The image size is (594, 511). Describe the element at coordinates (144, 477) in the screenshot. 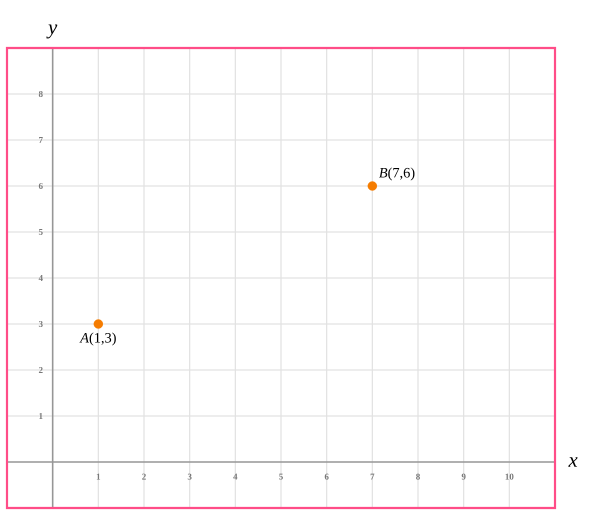

I see `x-tick-label: 2` at that location.